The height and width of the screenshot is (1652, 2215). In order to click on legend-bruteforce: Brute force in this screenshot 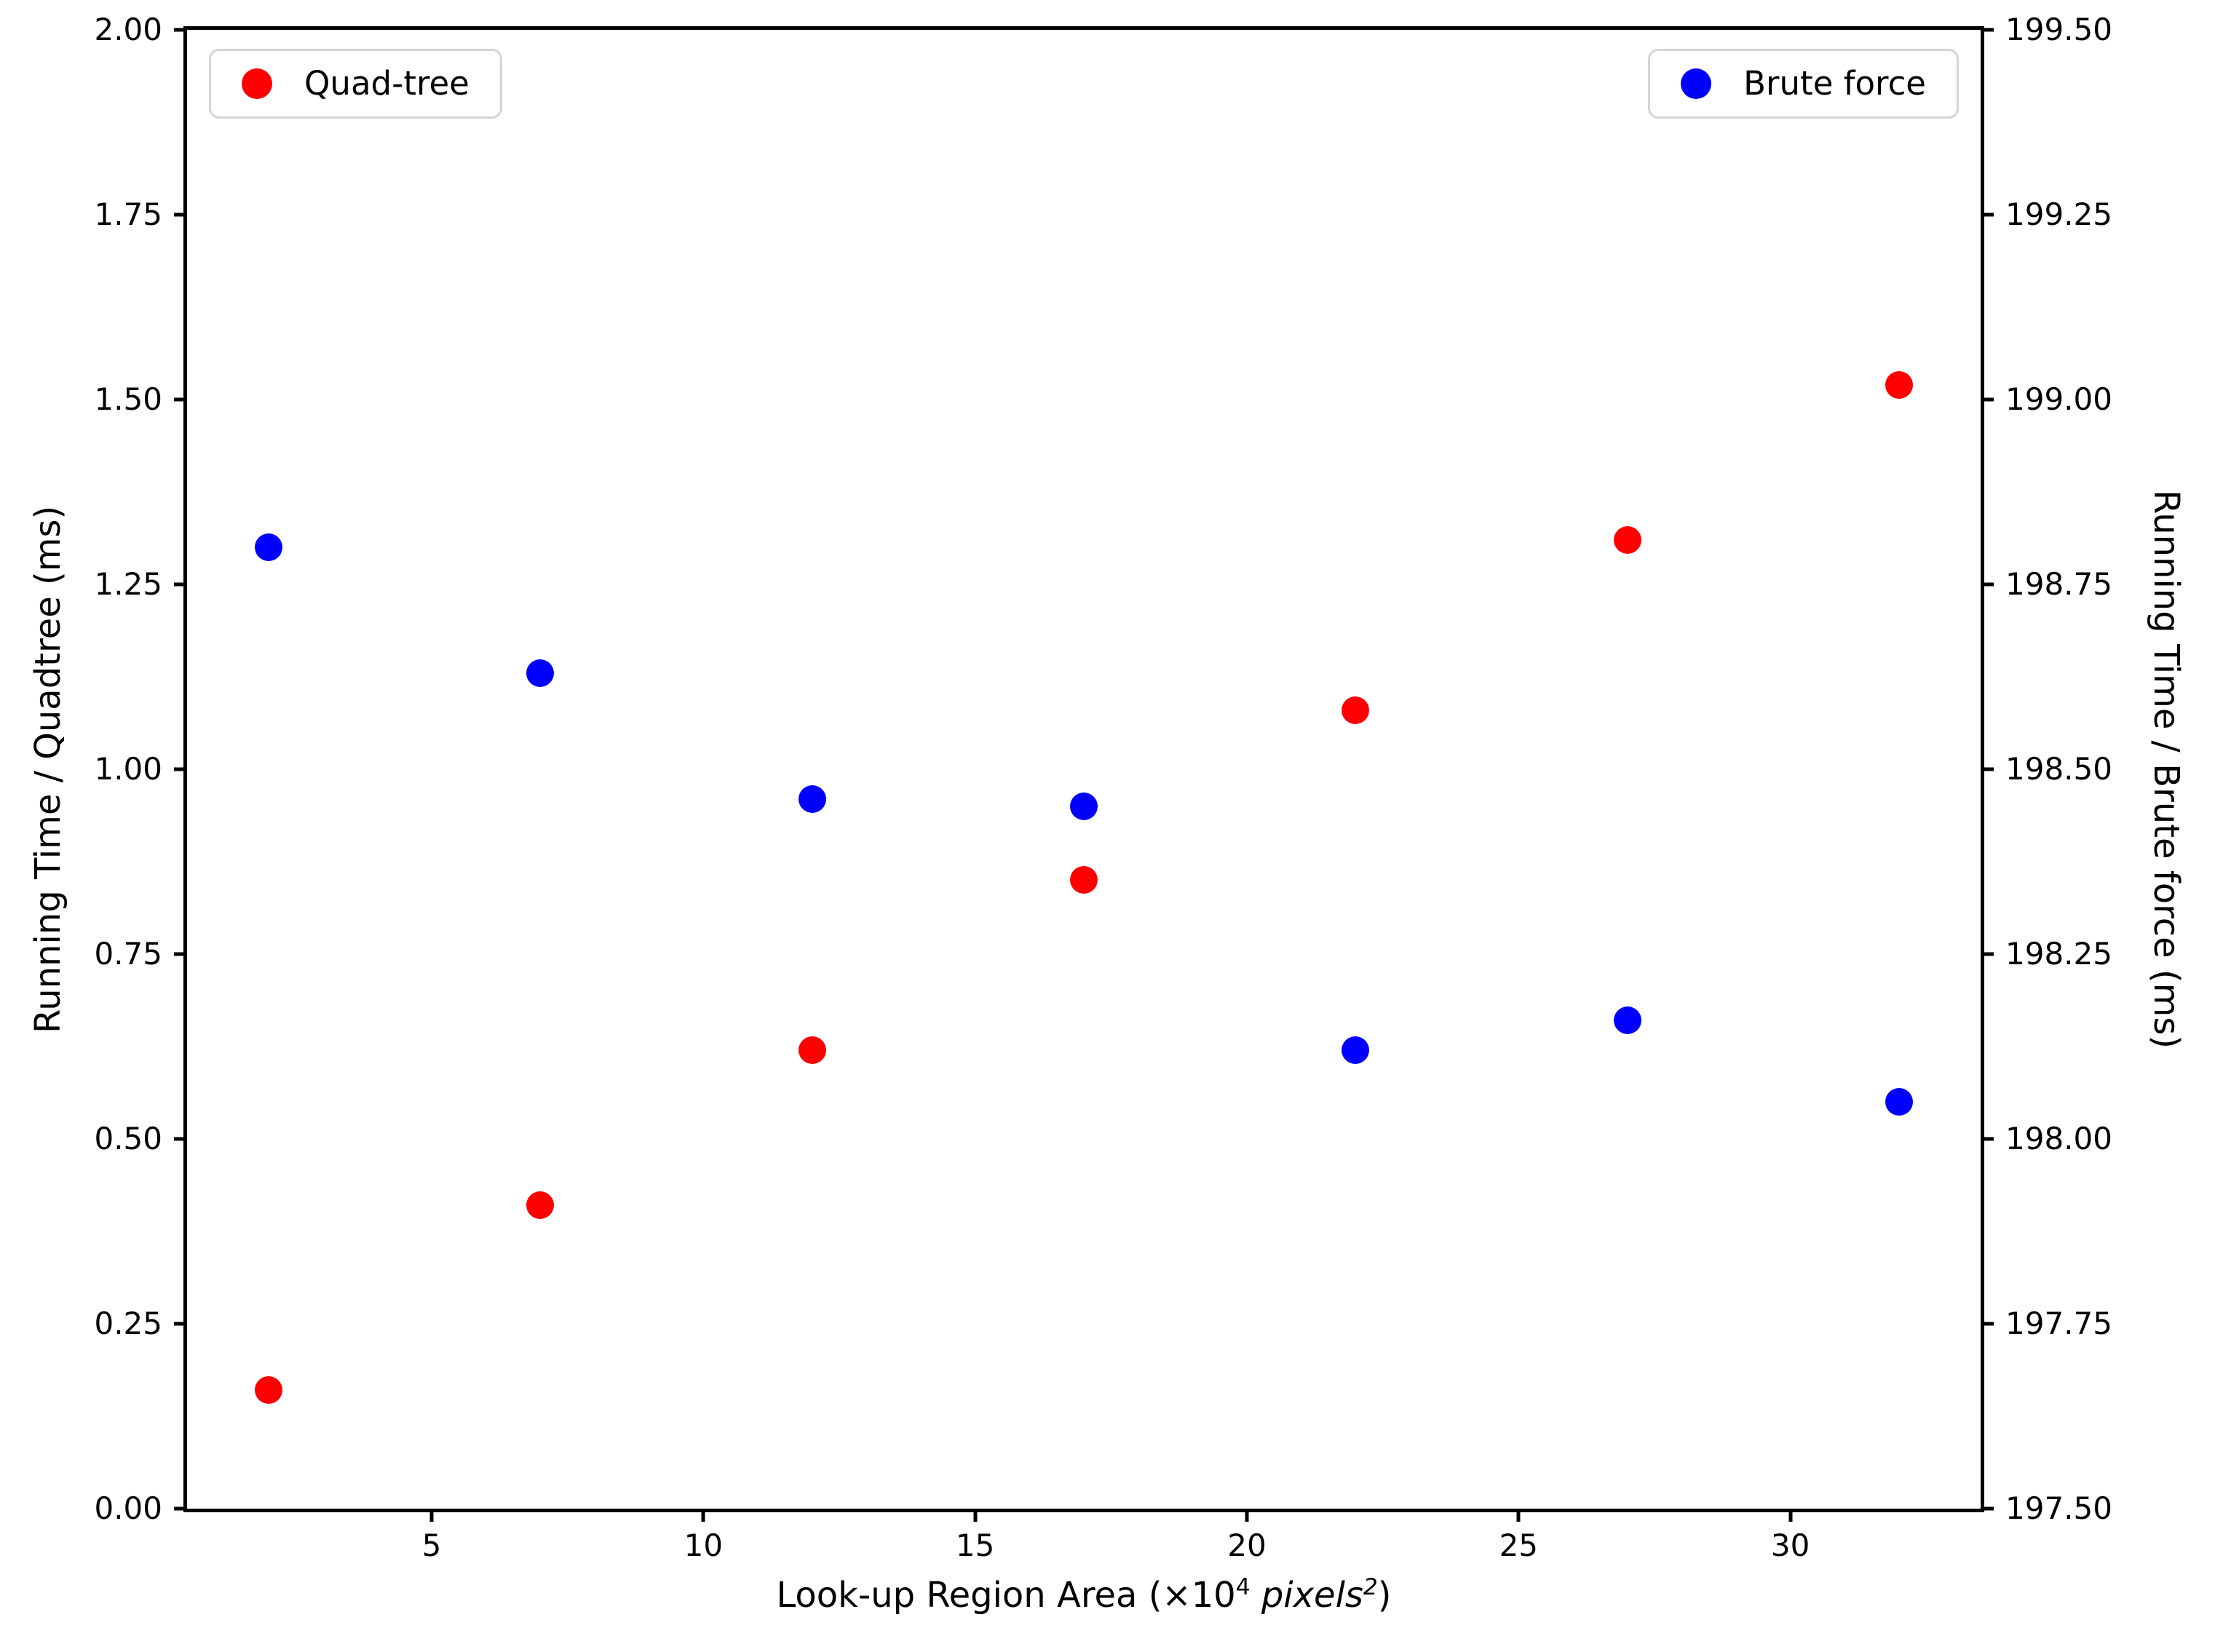, I will do `click(1803, 84)`.